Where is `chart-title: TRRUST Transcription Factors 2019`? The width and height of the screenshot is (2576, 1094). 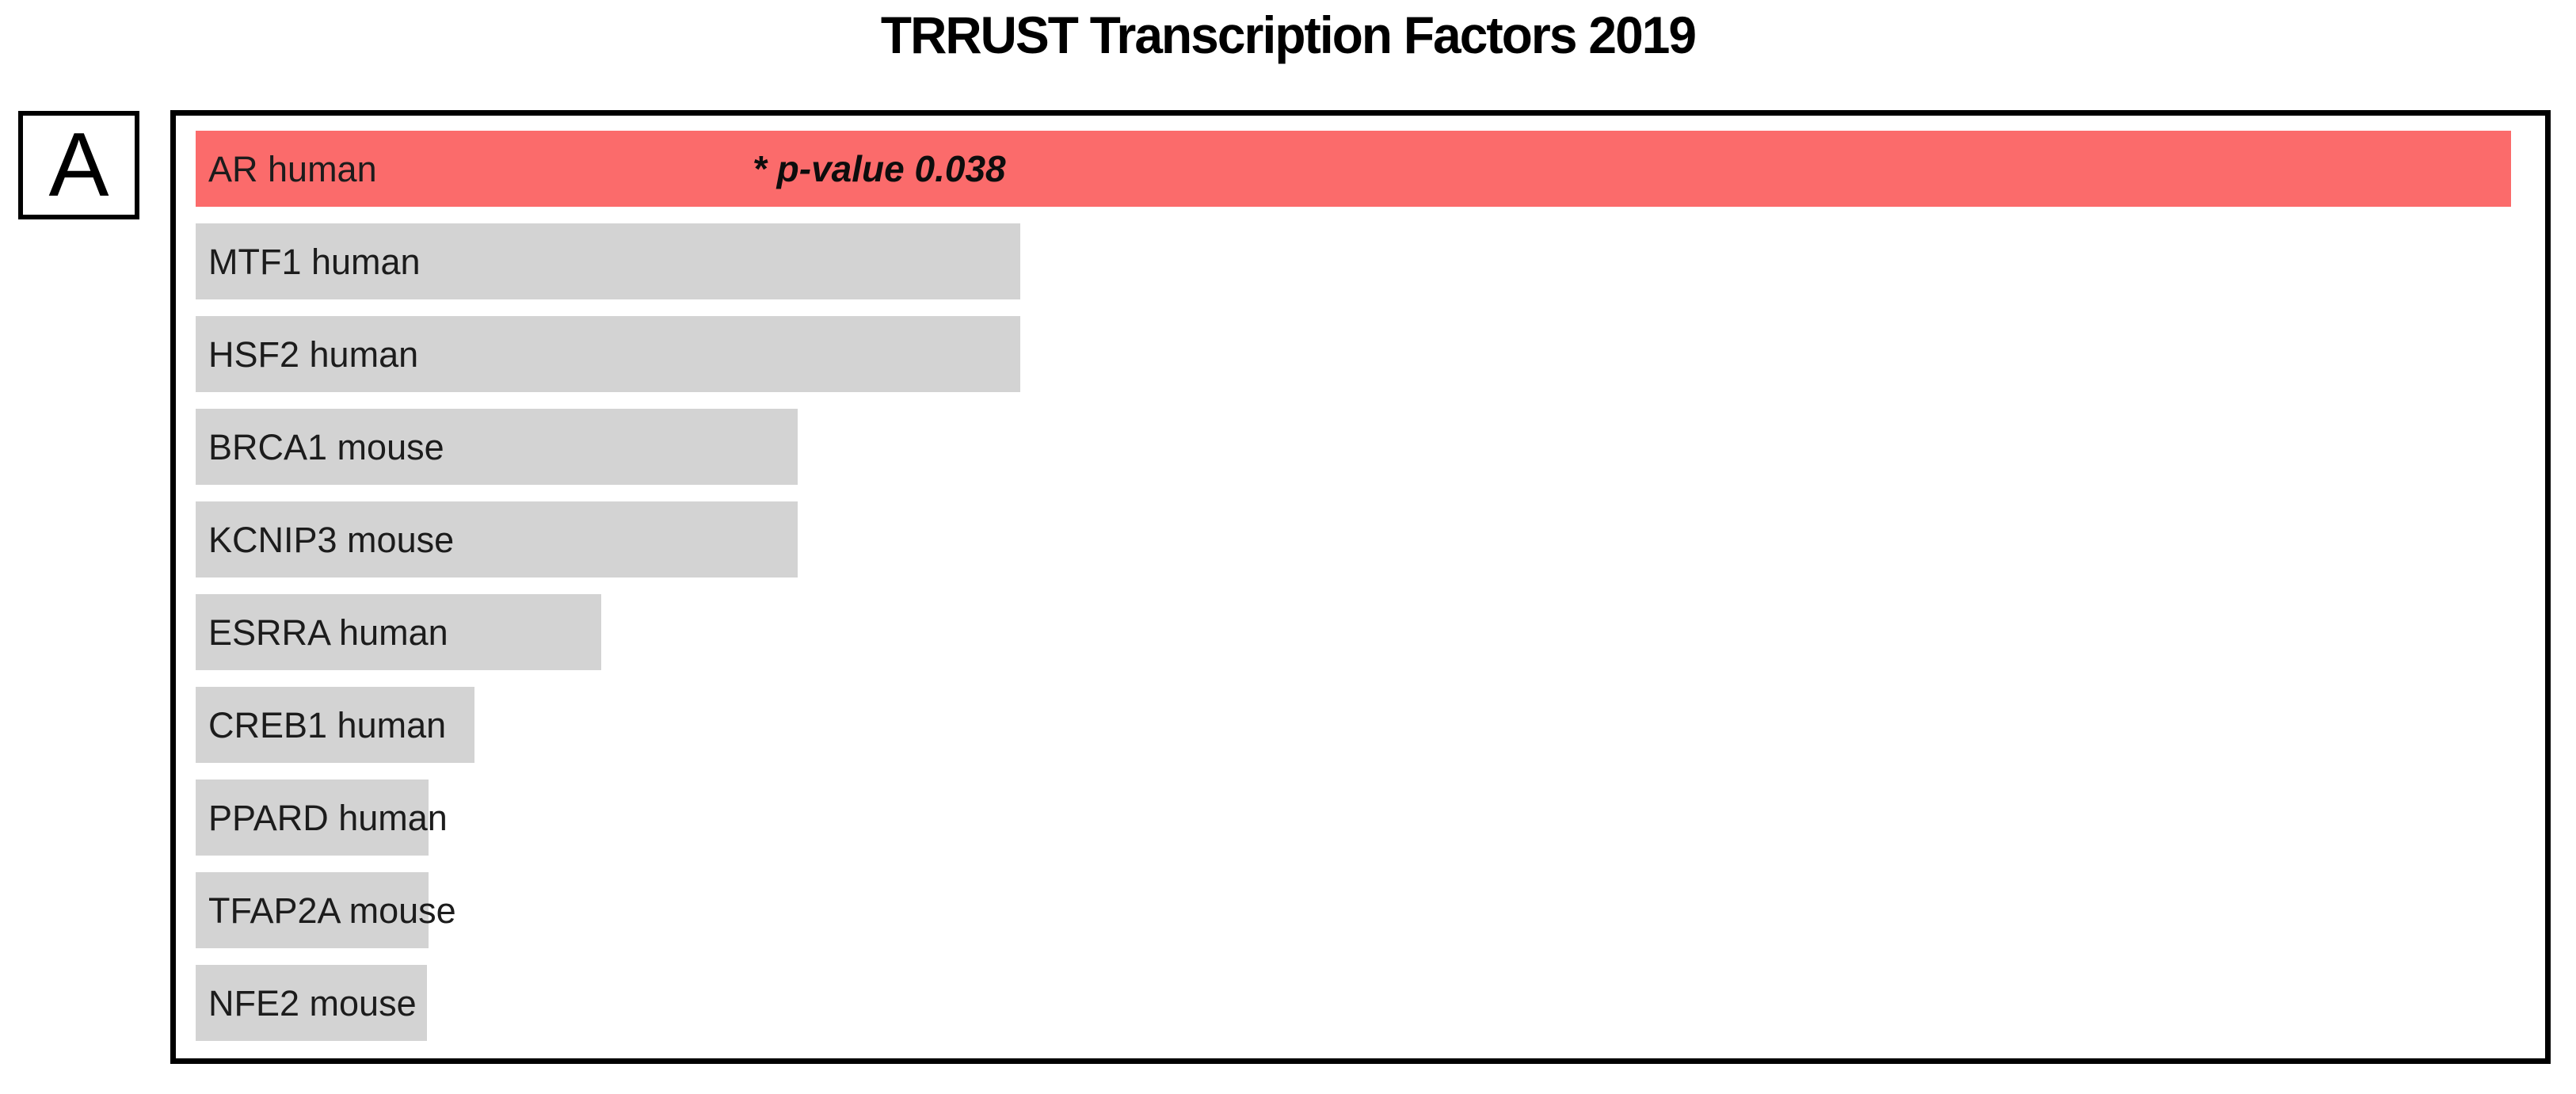 chart-title: TRRUST Transcription Factors 2019 is located at coordinates (1288, 35).